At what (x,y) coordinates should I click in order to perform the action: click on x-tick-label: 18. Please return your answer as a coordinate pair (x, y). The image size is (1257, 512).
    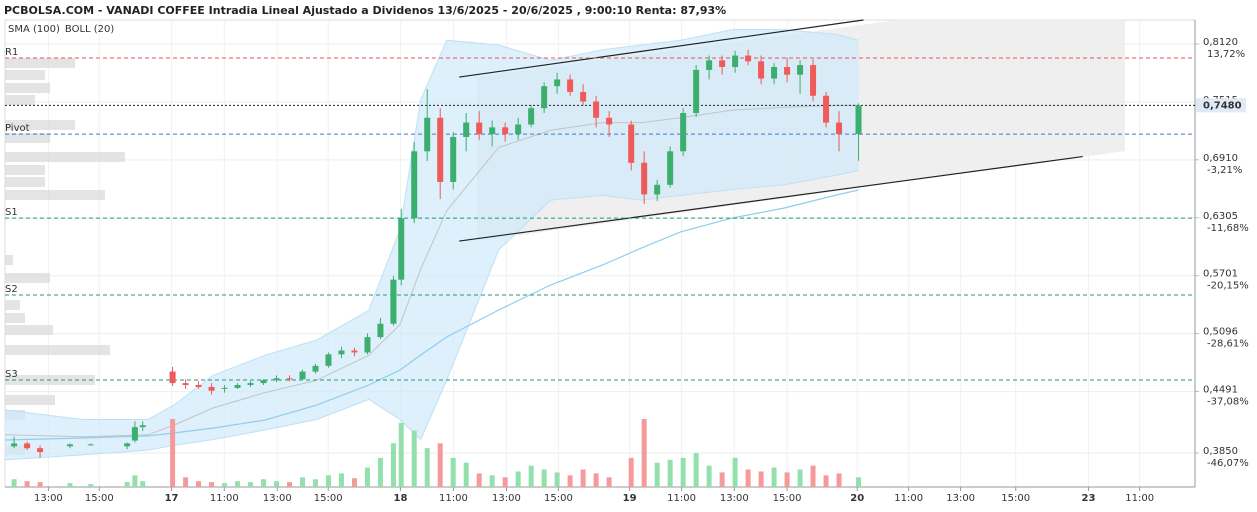
    Looking at the image, I should click on (400, 498).